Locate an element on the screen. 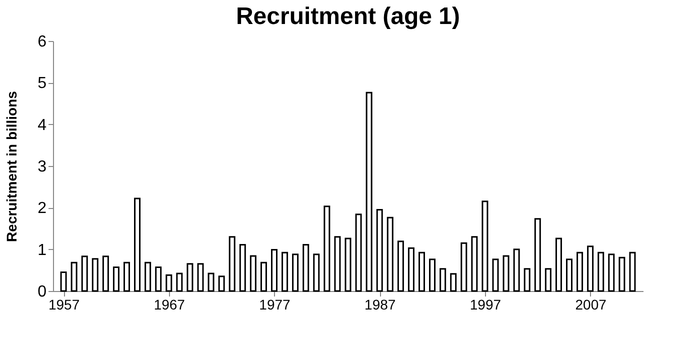 The height and width of the screenshot is (349, 700). chart-title: Recruitment (age 1) is located at coordinates (348, 16).